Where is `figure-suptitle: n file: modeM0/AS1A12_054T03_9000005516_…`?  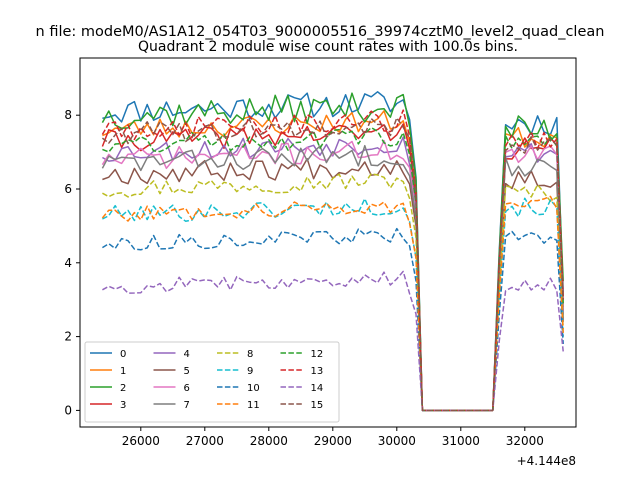 figure-suptitle: n file: modeM0/AS1A12_054T03_9000005516_… is located at coordinates (320, 32).